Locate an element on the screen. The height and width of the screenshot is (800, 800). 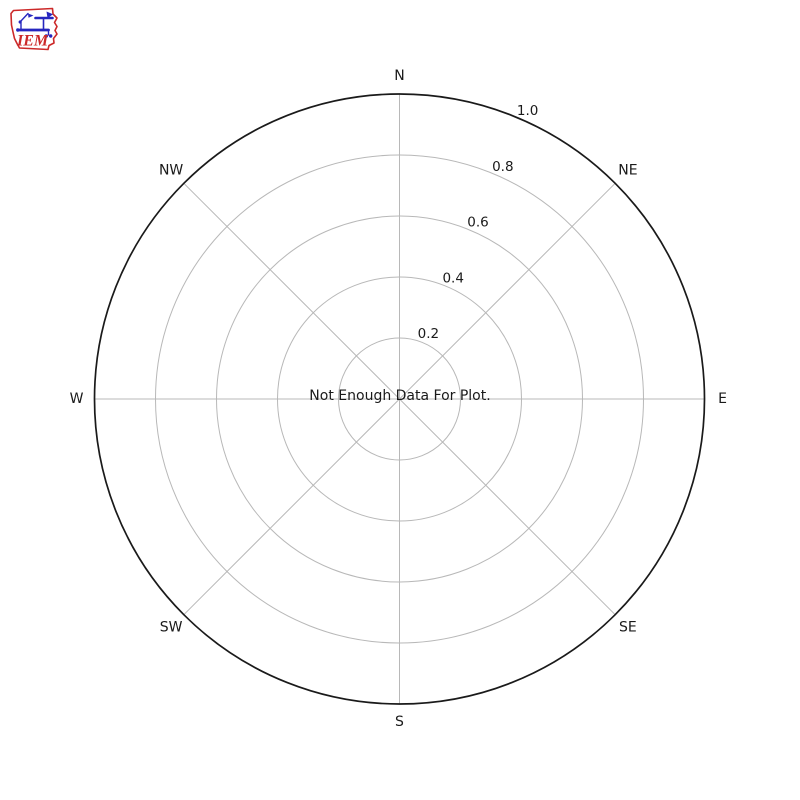
direction-label-sw: SW is located at coordinates (171, 627).